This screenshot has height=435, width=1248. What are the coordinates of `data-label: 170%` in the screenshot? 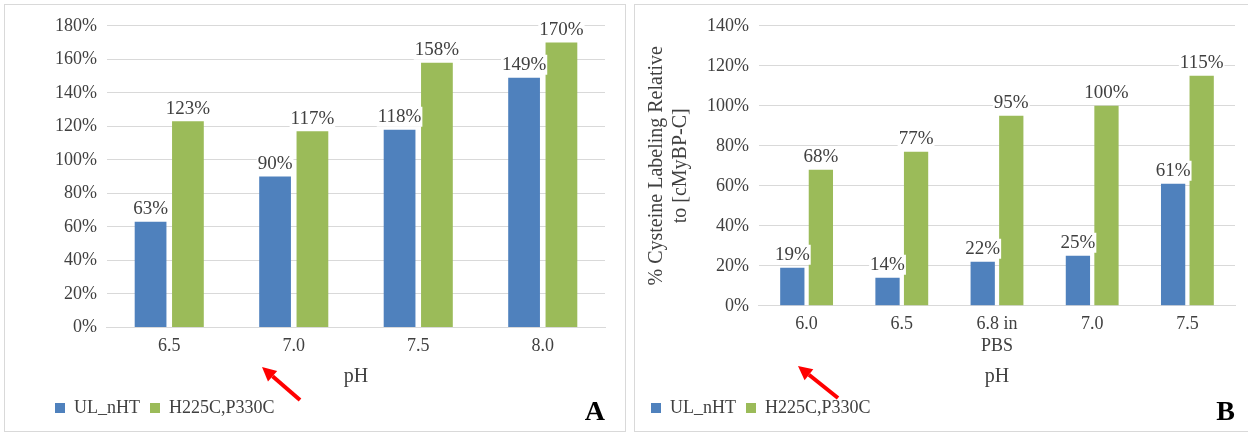 It's located at (561, 29).